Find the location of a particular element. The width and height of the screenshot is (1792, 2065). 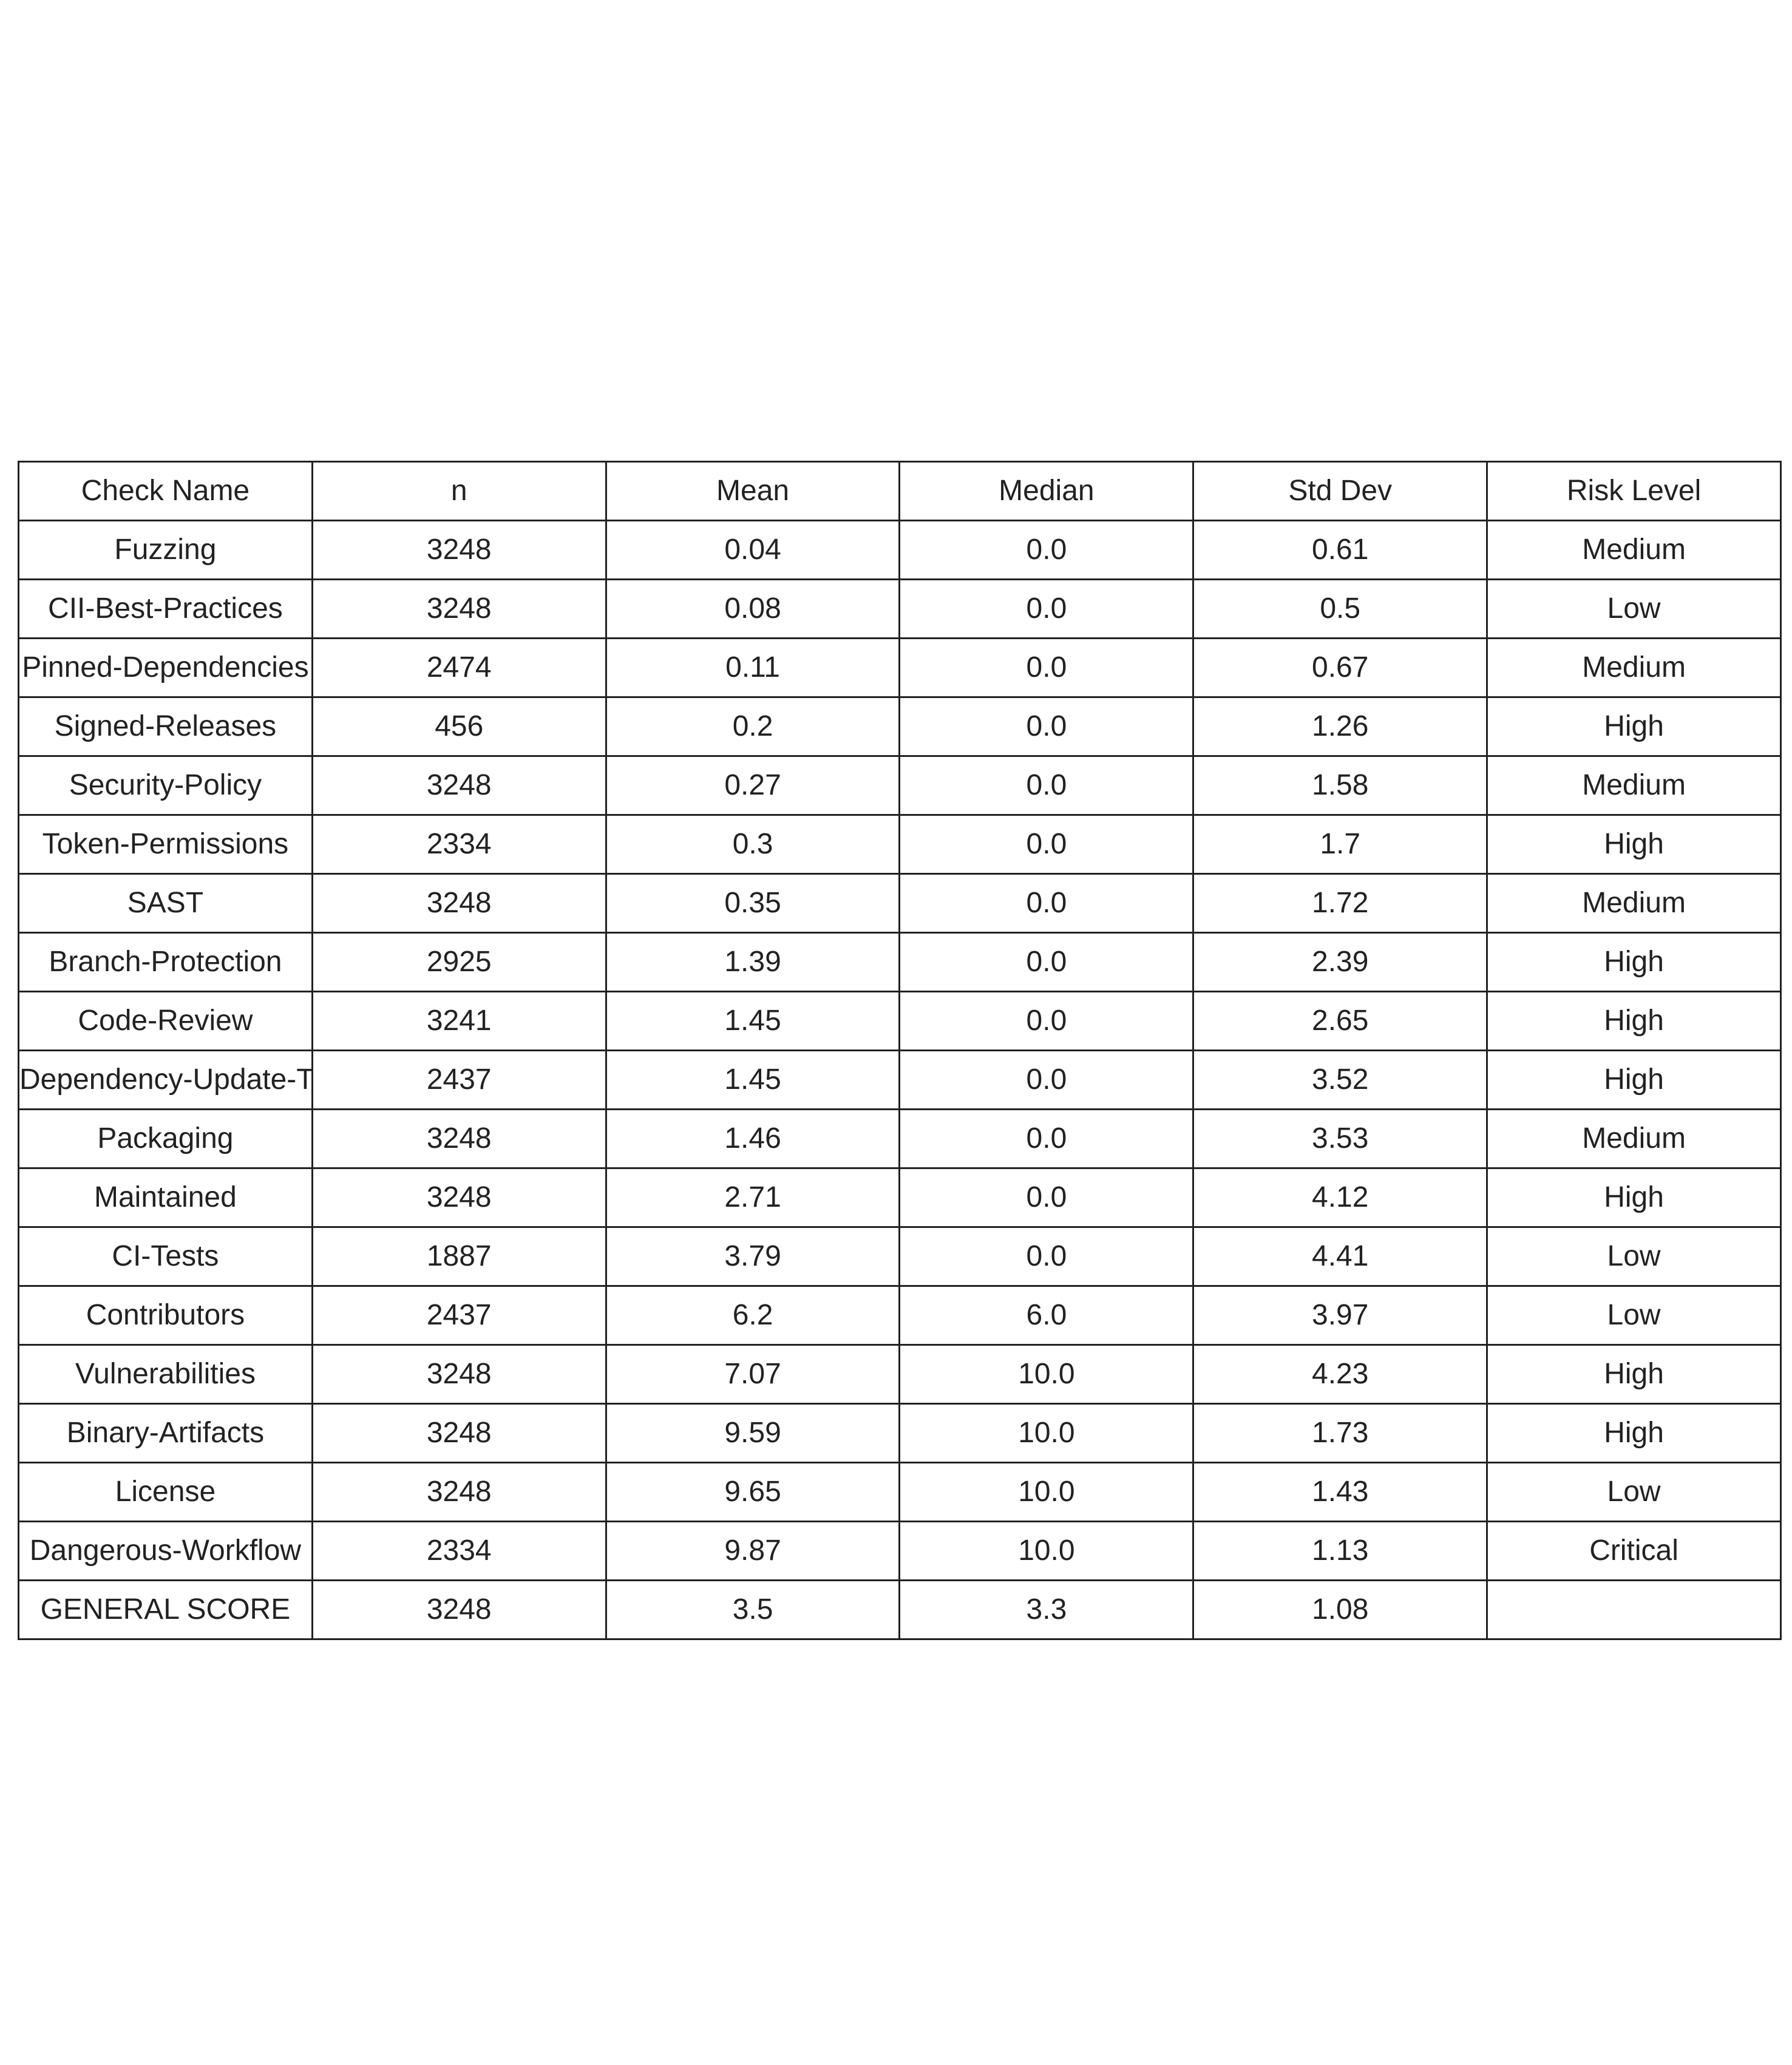

mean-cell: 0.2 is located at coordinates (753, 726).